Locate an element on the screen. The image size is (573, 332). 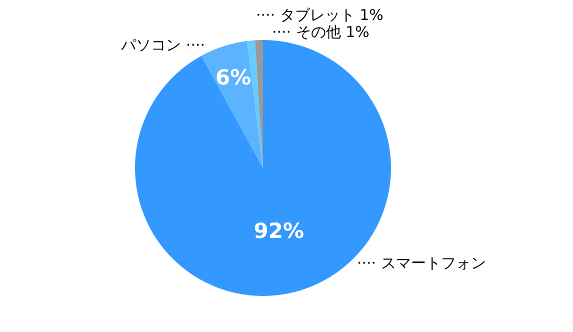
slice-label: ···· スマートフォン is located at coordinates (421, 263).